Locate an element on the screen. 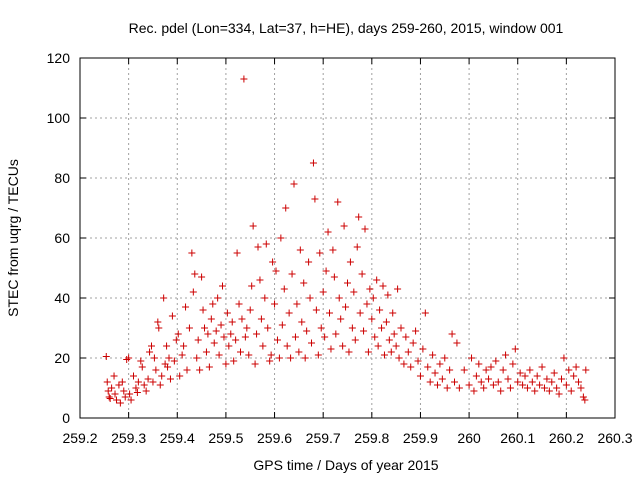 The image size is (640, 480). x-tick-label: 259.2 is located at coordinates (79, 438).